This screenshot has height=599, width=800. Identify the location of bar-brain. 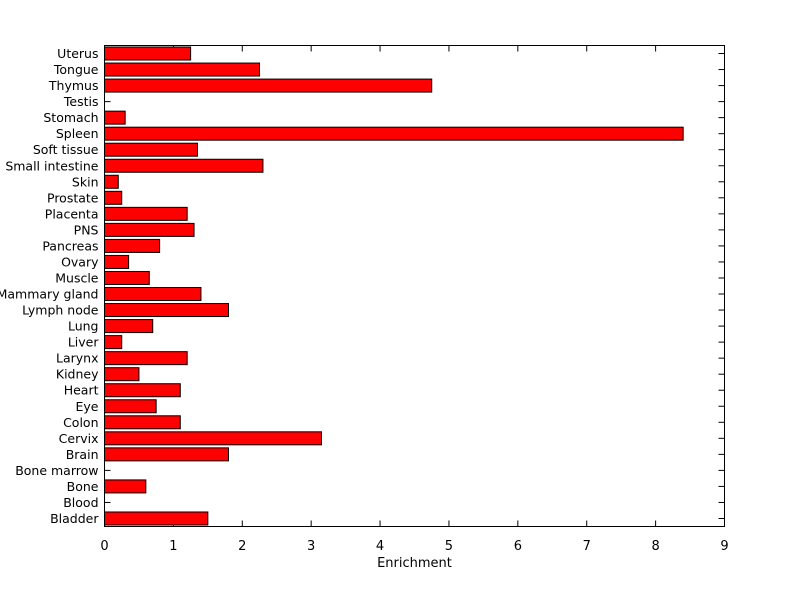
(166, 454).